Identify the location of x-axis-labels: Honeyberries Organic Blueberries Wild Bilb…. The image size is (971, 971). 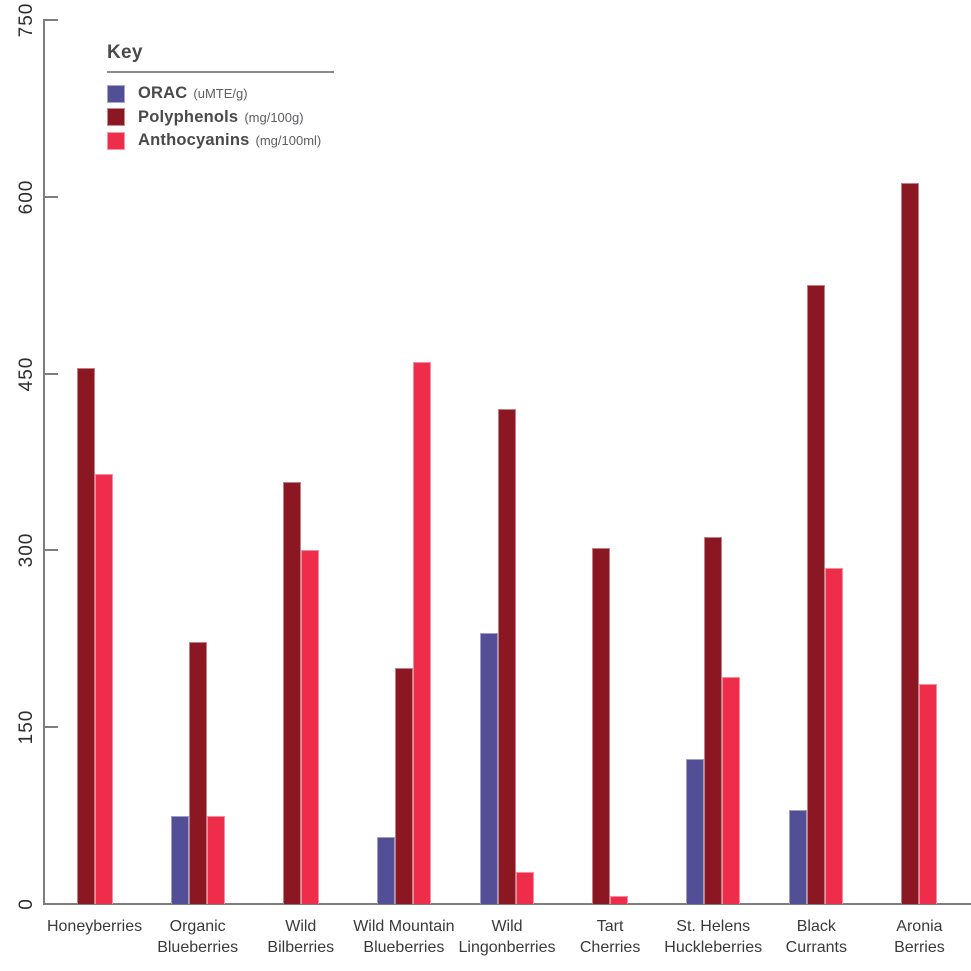
(507, 937).